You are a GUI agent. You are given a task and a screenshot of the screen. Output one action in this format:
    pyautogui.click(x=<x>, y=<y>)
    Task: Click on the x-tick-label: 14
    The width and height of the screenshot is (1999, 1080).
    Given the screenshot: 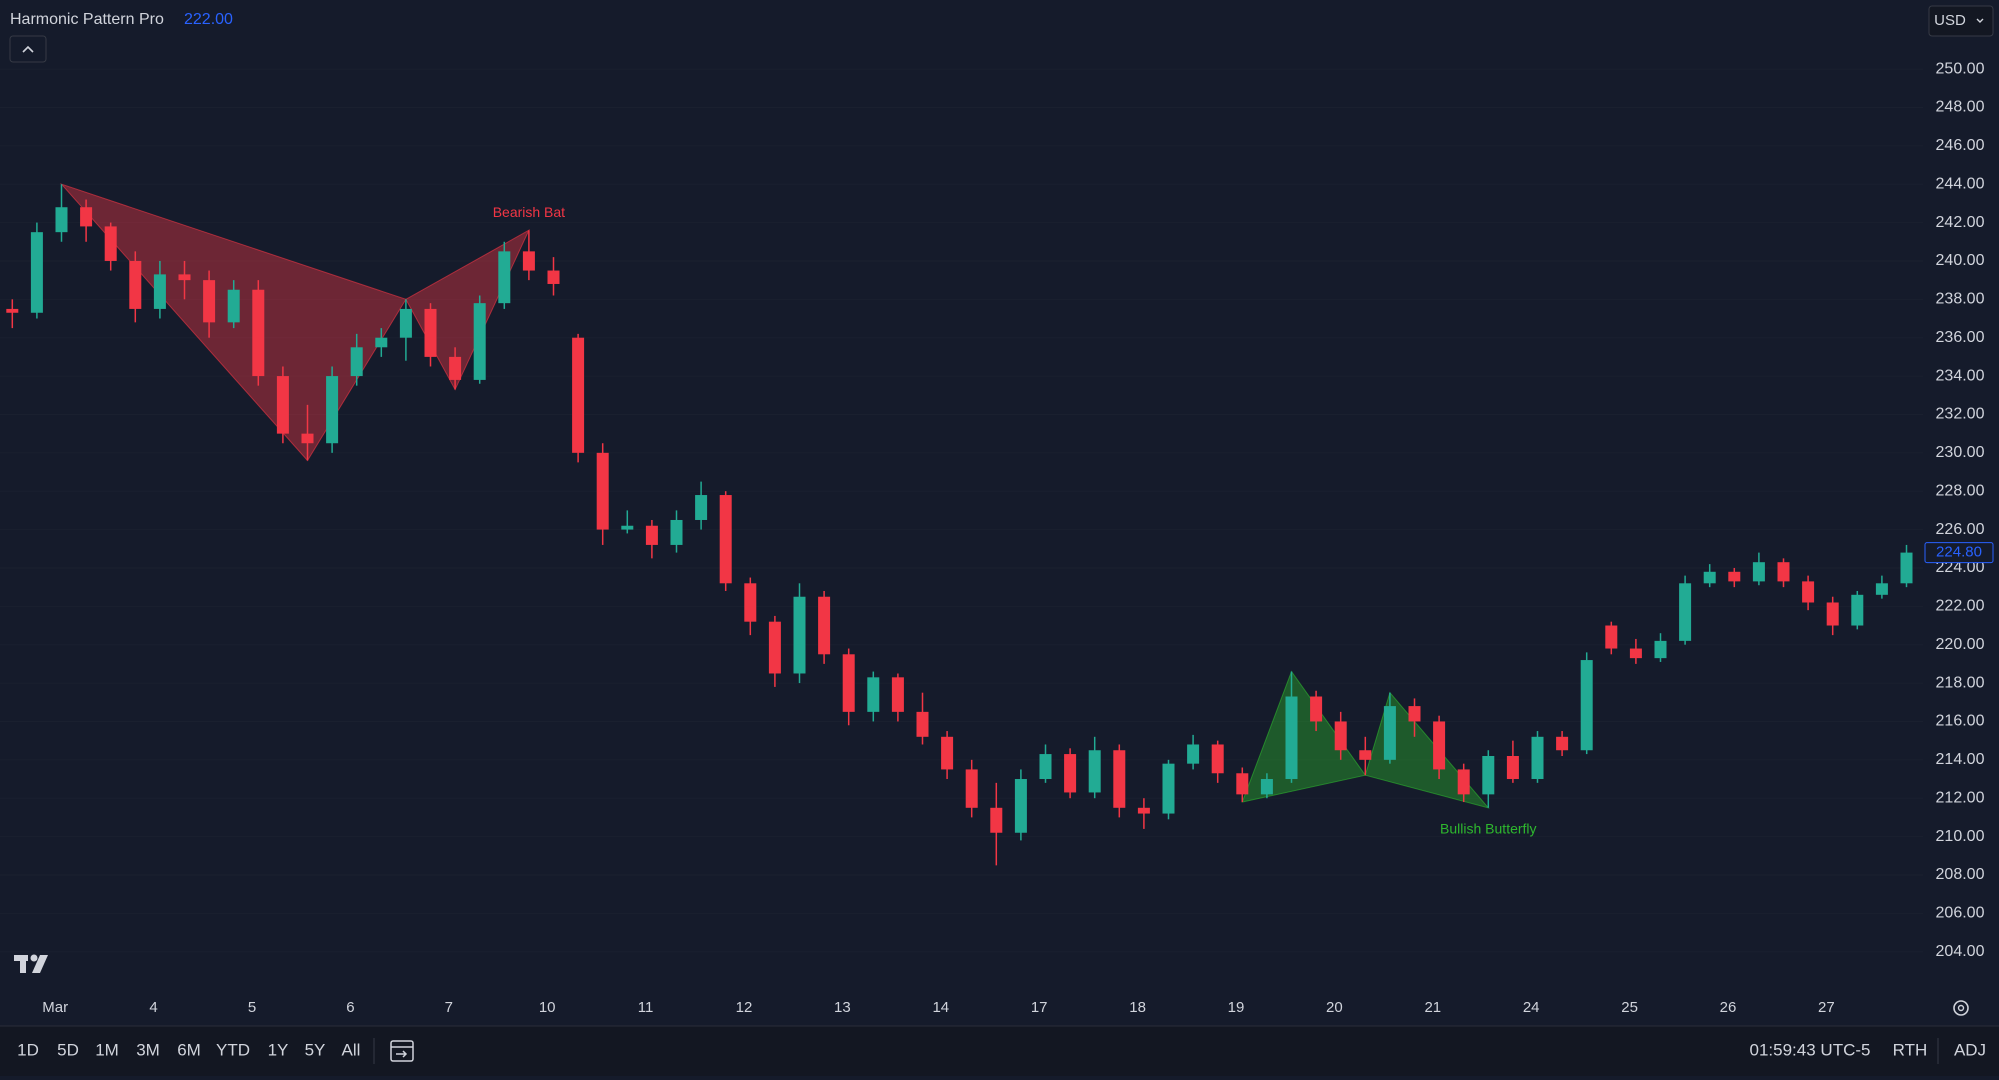 What is the action you would take?
    pyautogui.click(x=940, y=1007)
    